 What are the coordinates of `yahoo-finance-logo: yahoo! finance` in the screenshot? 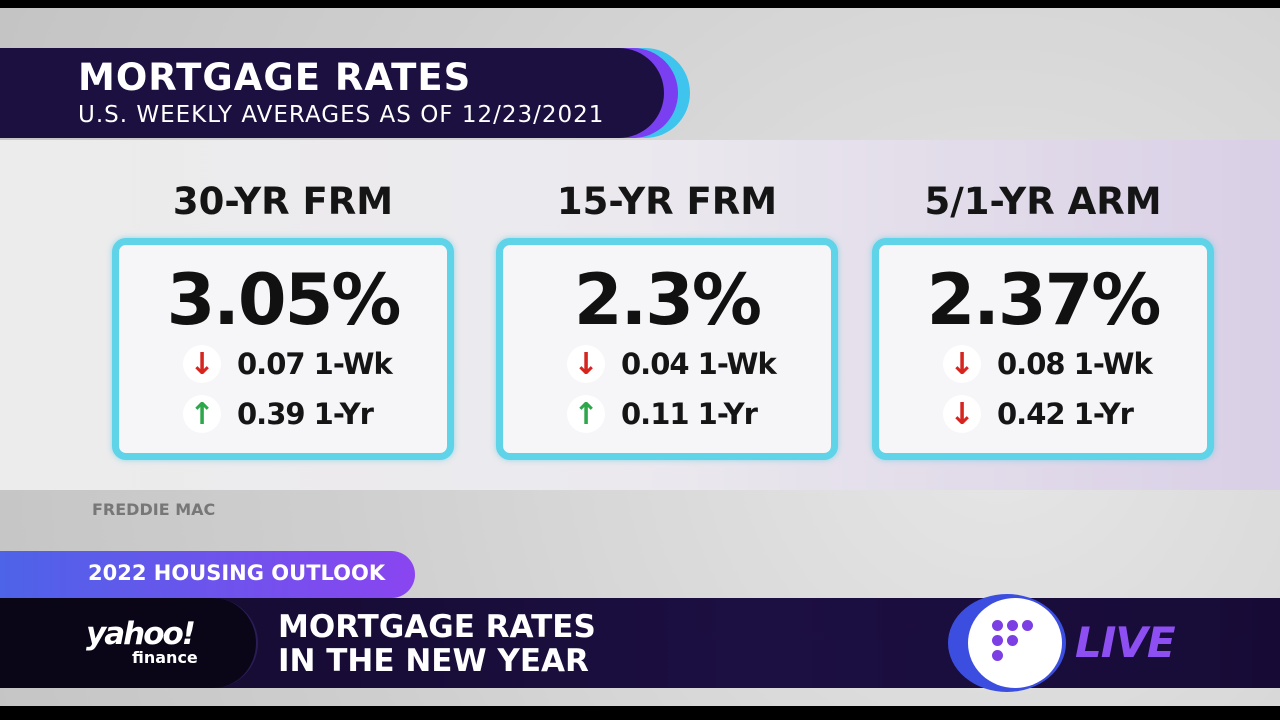 It's located at (129, 643).